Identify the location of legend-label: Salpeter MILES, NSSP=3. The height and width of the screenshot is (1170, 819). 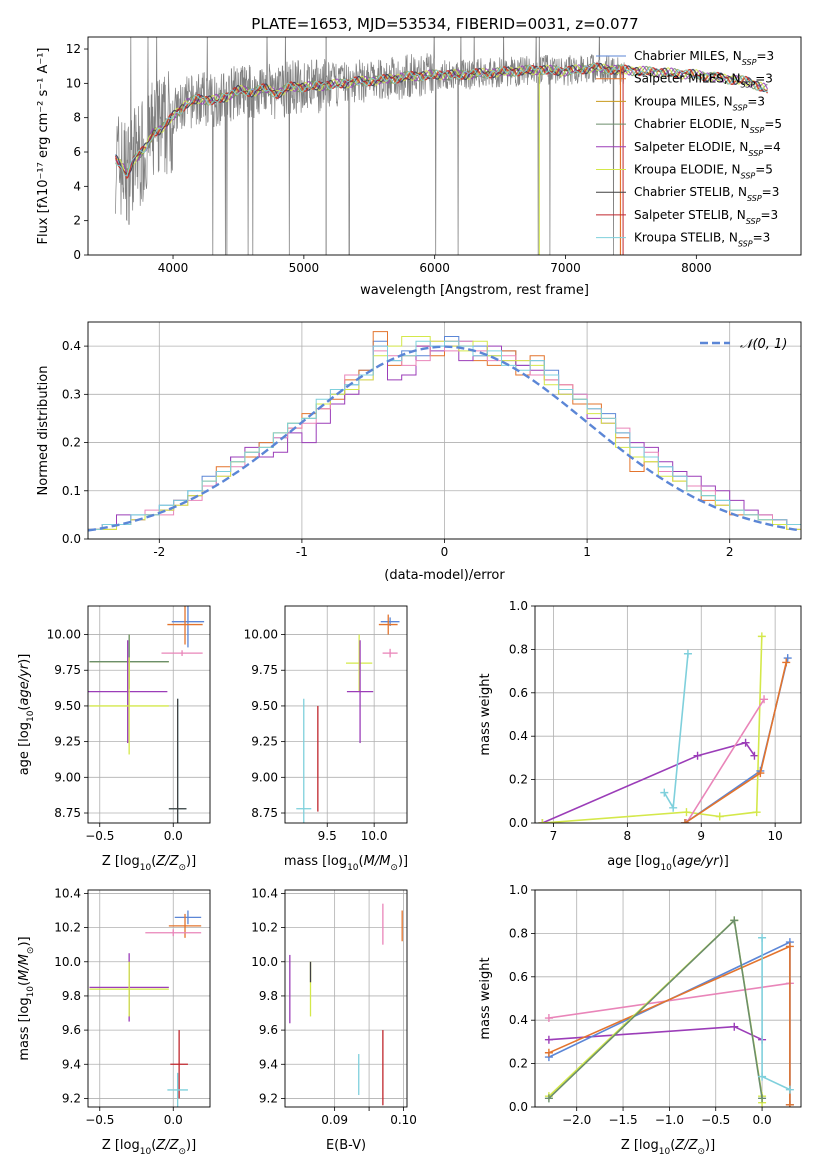
(703, 81).